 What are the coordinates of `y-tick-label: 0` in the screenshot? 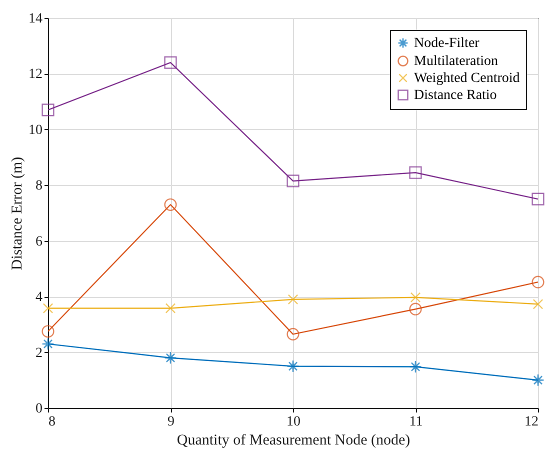 It's located at (39, 409).